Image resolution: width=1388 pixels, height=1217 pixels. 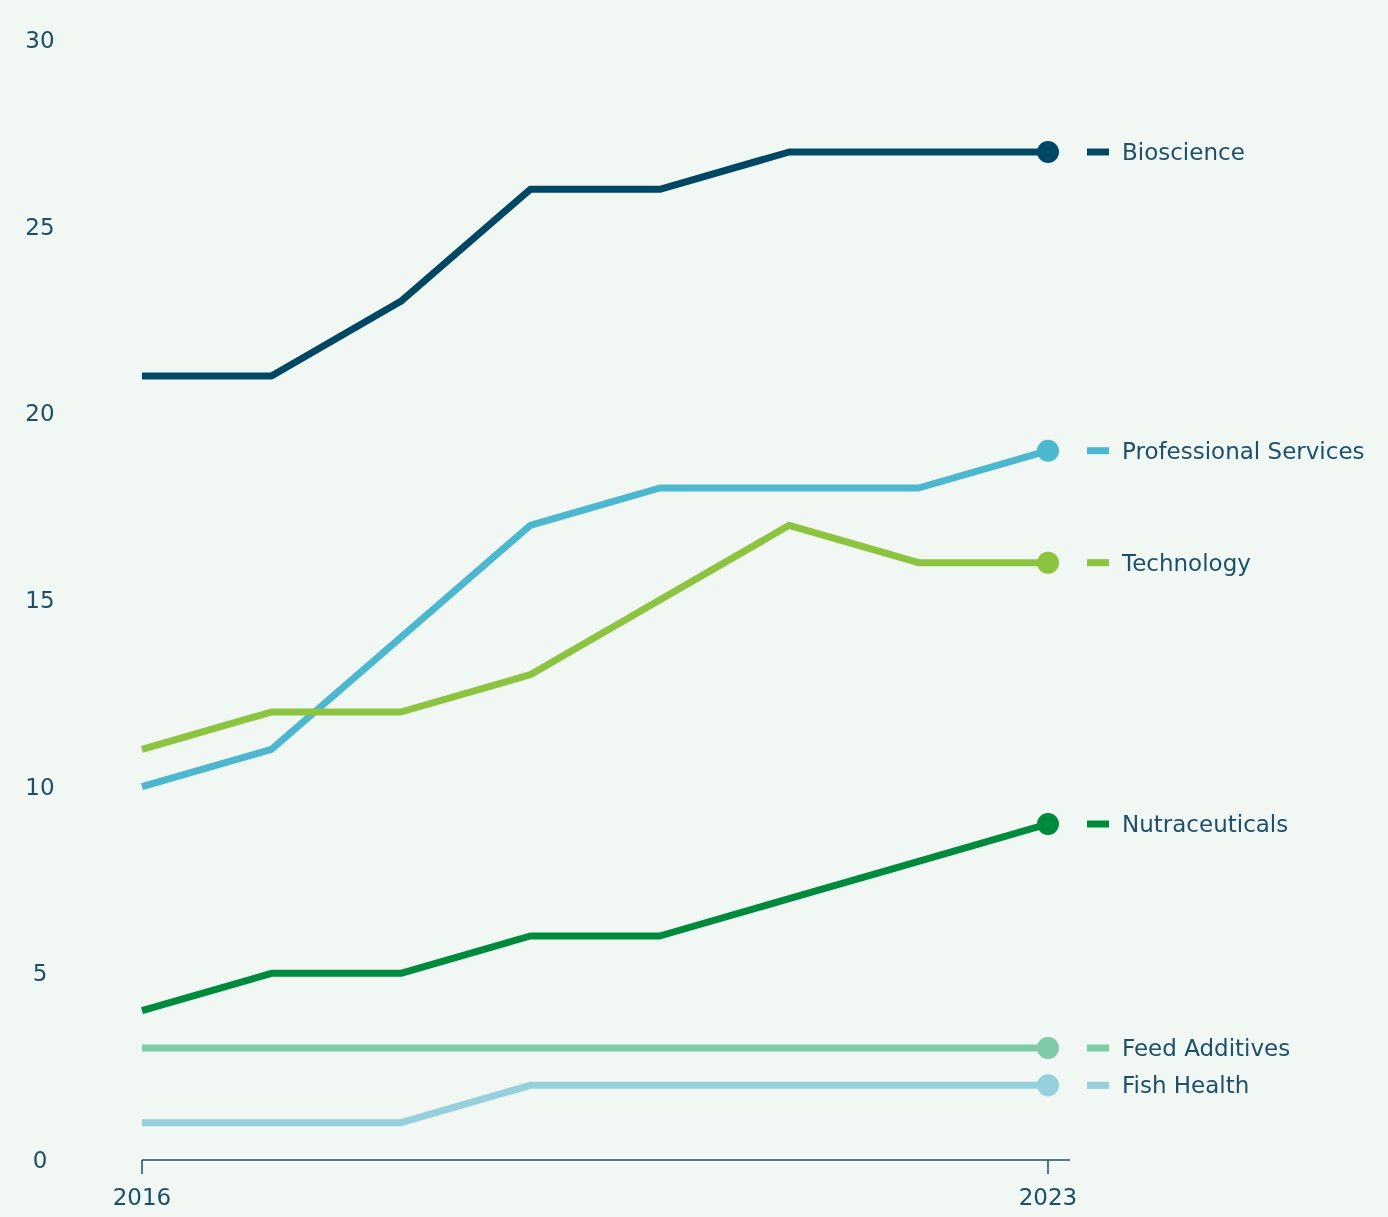 I want to click on y-tick-label: 5, so click(x=40, y=973).